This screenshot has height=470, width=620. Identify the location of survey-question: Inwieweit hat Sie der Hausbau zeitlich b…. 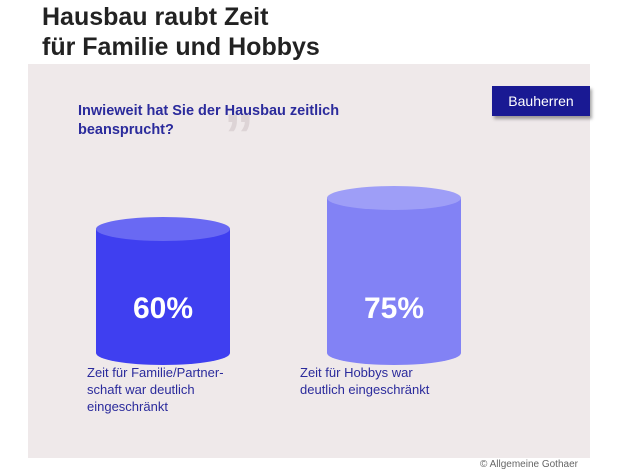
(228, 121).